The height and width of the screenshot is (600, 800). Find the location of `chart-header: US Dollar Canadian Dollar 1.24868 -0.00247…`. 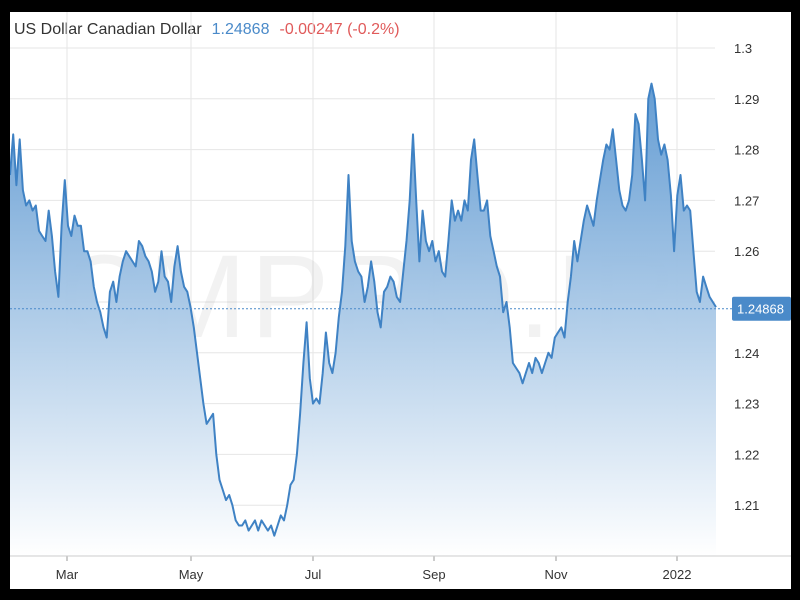

chart-header: US Dollar Canadian Dollar 1.24868 -0.00247… is located at coordinates (212, 30).